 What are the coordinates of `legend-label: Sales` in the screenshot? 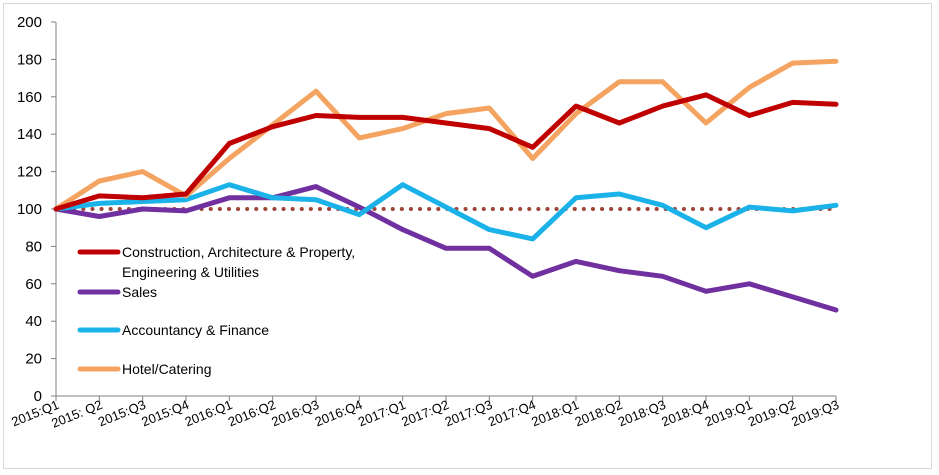 It's located at (139, 292).